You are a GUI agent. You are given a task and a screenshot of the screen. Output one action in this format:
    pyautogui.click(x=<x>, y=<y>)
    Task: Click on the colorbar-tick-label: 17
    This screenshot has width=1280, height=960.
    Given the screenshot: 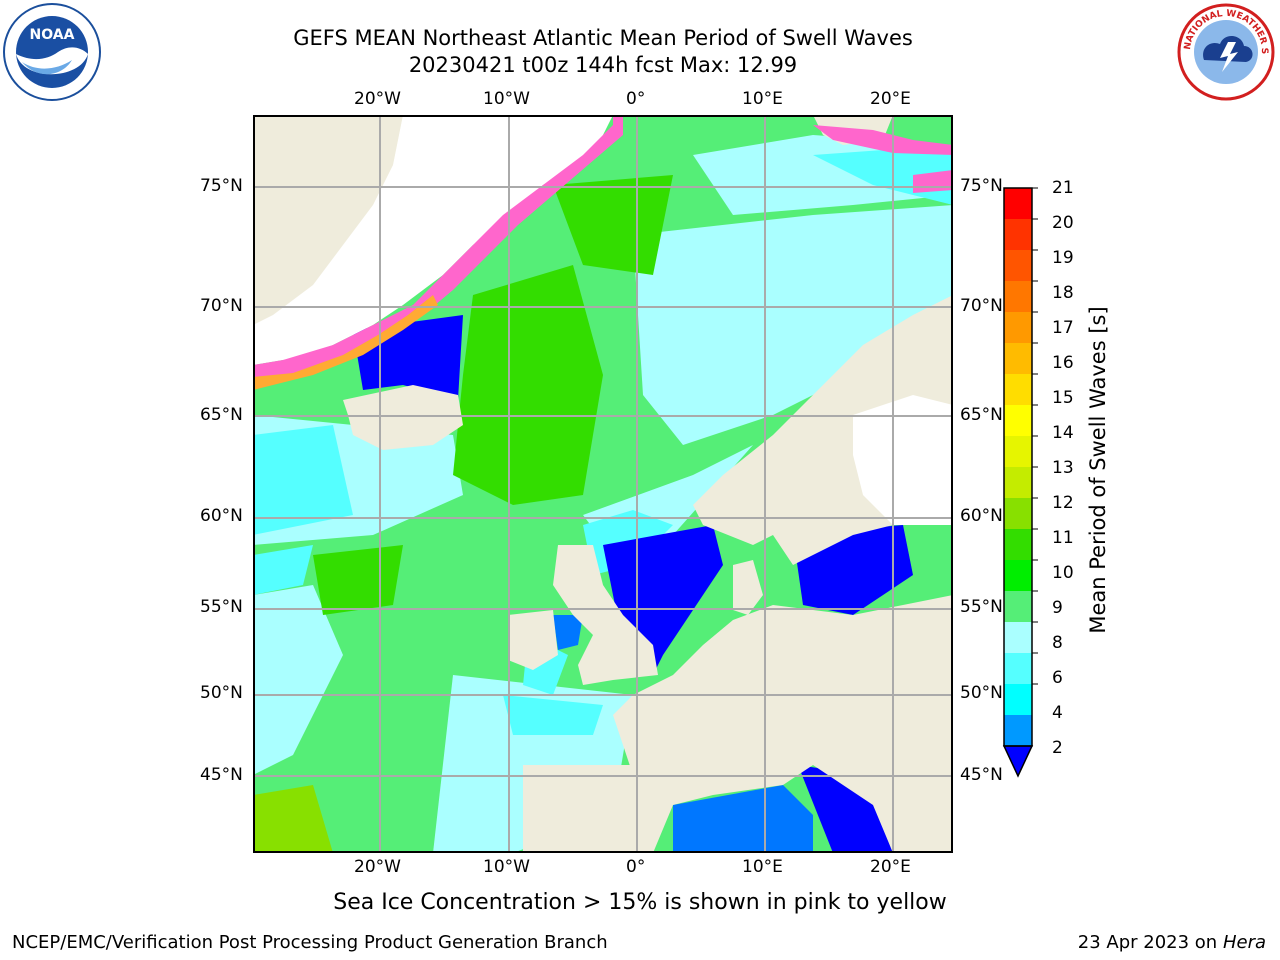 What is the action you would take?
    pyautogui.click(x=1063, y=328)
    